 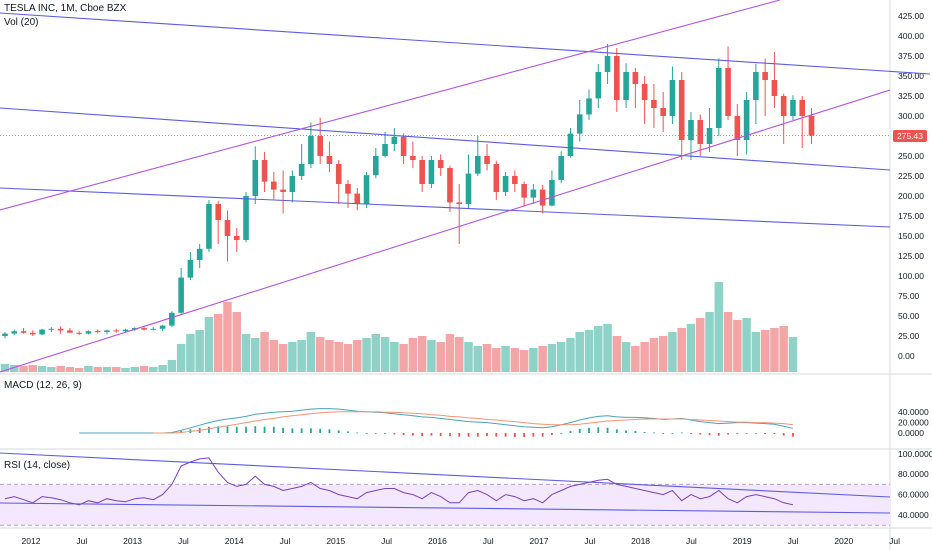 I want to click on price-tick-label: 225.00, so click(x=911, y=176).